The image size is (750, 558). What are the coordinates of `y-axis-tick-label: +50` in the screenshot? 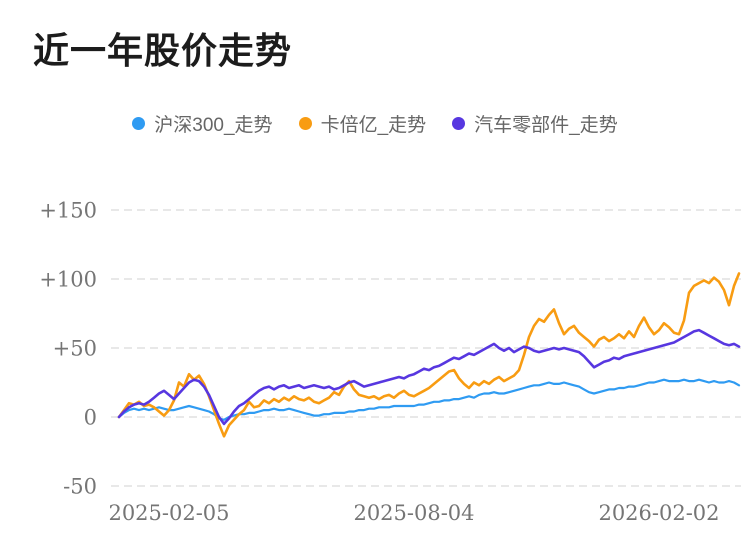 It's located at (75, 349).